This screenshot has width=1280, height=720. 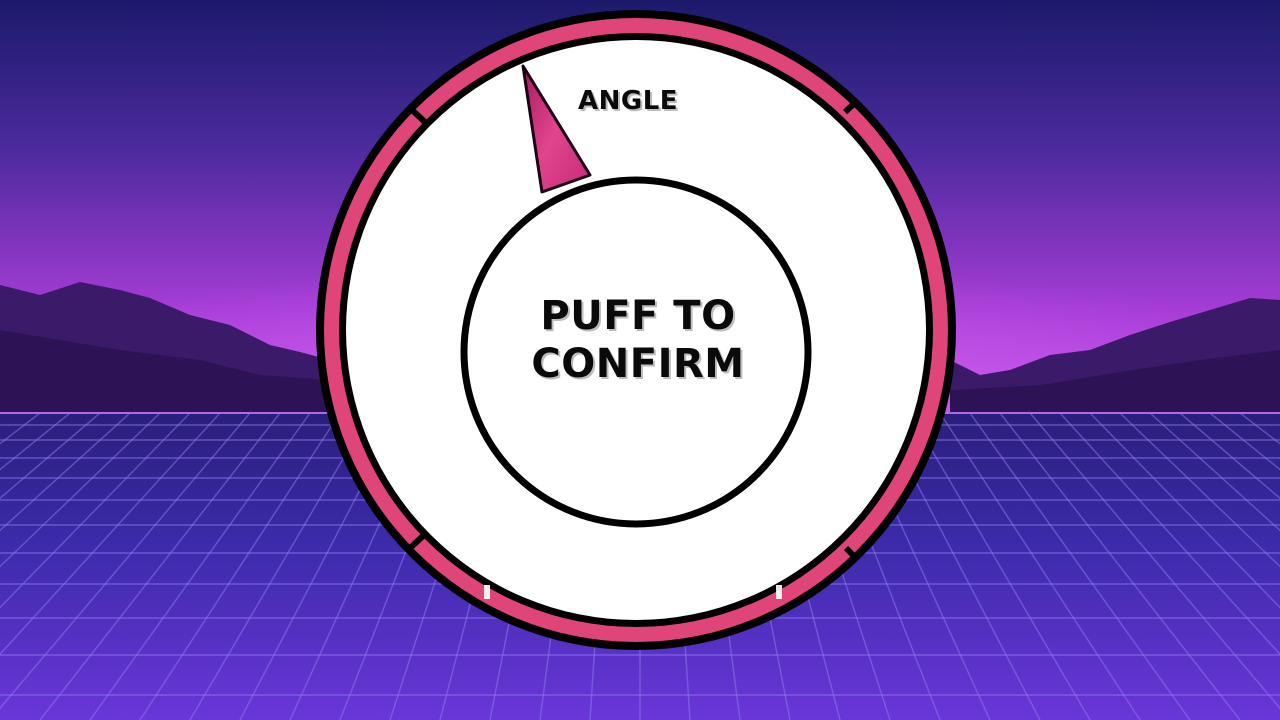 What do you see at coordinates (638, 340) in the screenshot?
I see `puff-to-confirm-label: PUFF TO CONFIRM` at bounding box center [638, 340].